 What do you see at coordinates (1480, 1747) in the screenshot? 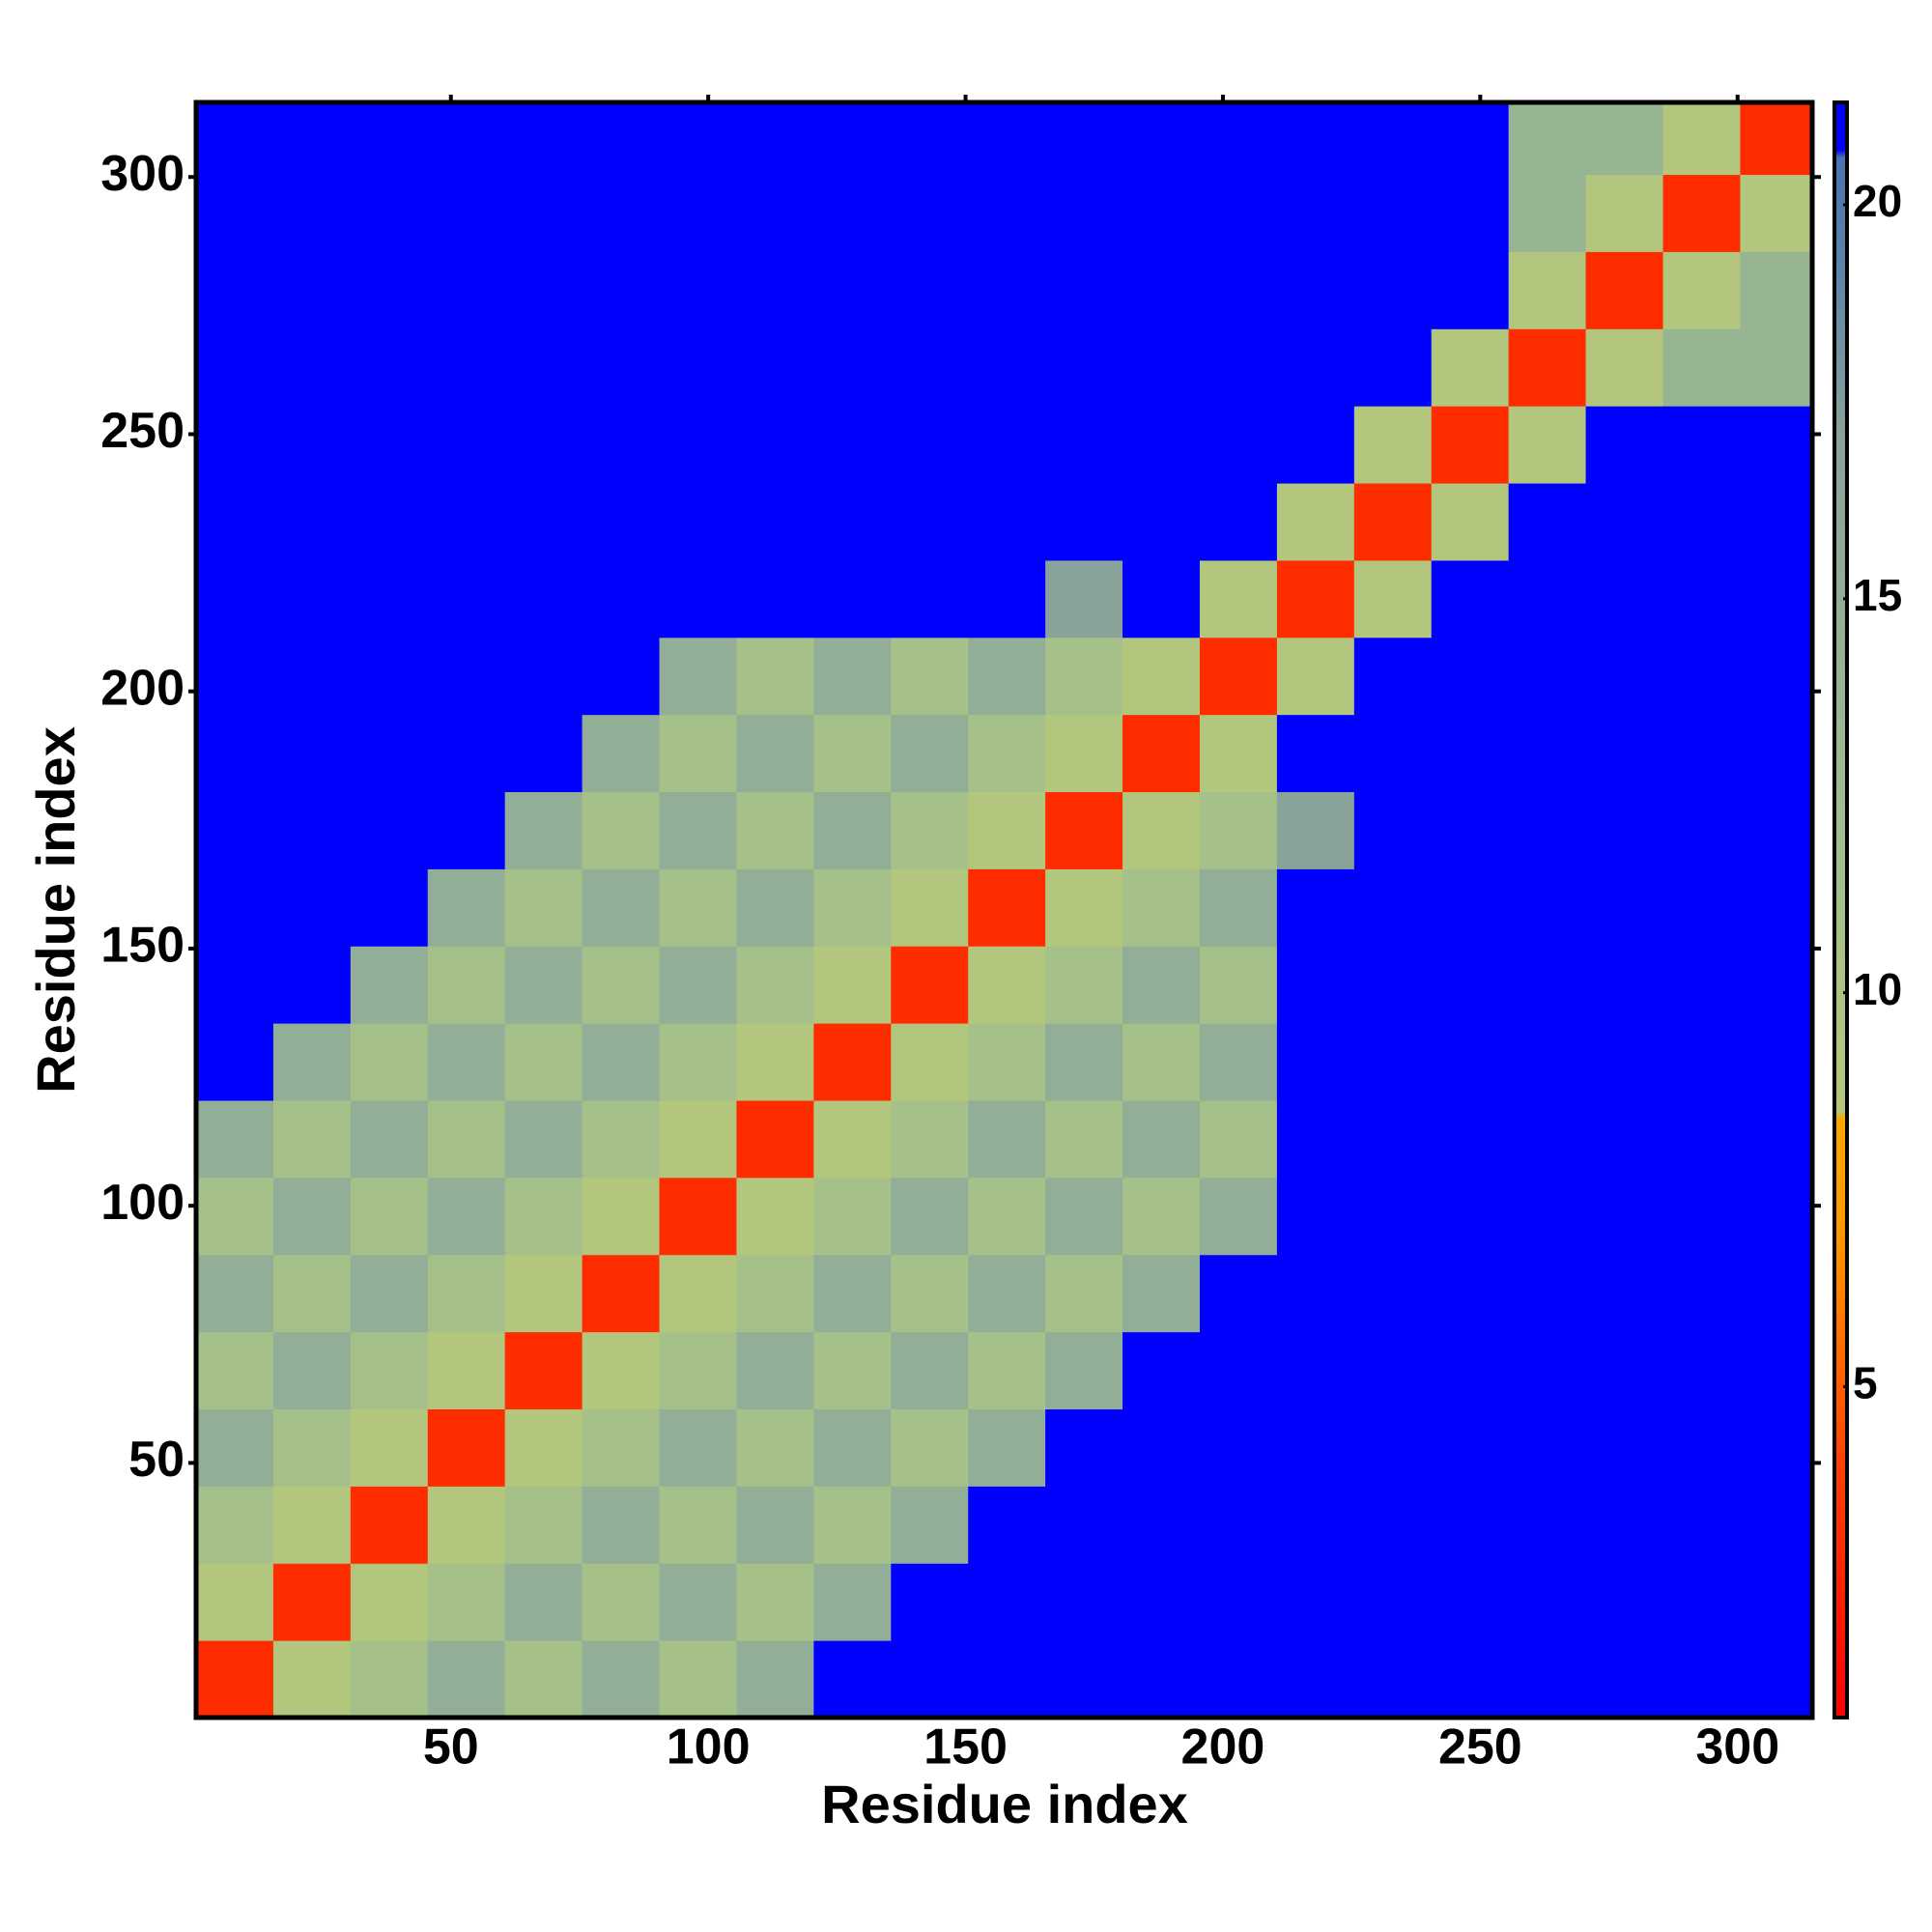
I see `x-tick-label: 250` at bounding box center [1480, 1747].